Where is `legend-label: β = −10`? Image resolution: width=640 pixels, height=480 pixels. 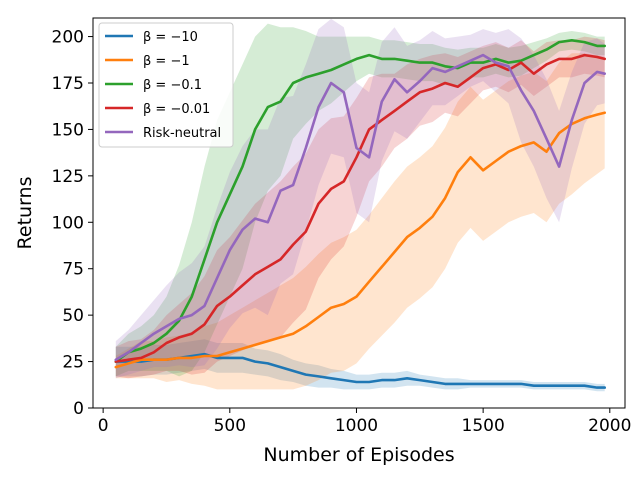
legend-label: β = −10 is located at coordinates (170, 37).